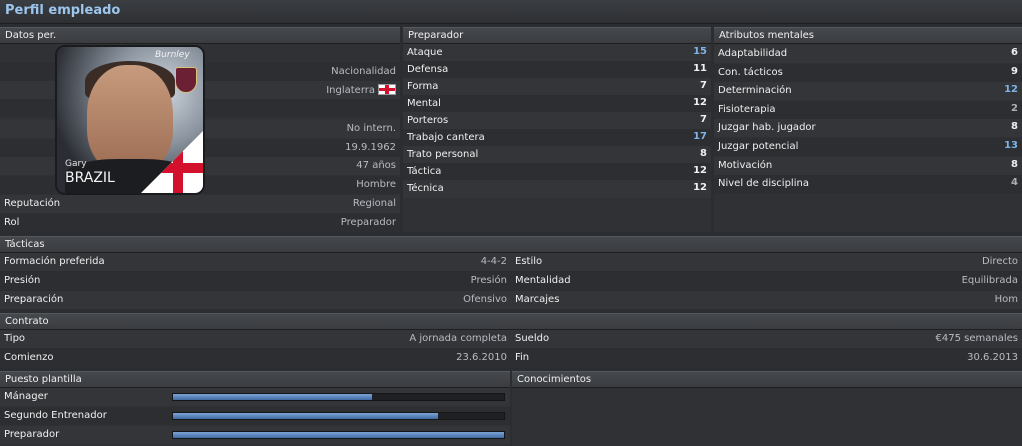 This screenshot has height=446, width=1022. Describe the element at coordinates (32, 203) in the screenshot. I see `reputation-label: Reputación` at that location.